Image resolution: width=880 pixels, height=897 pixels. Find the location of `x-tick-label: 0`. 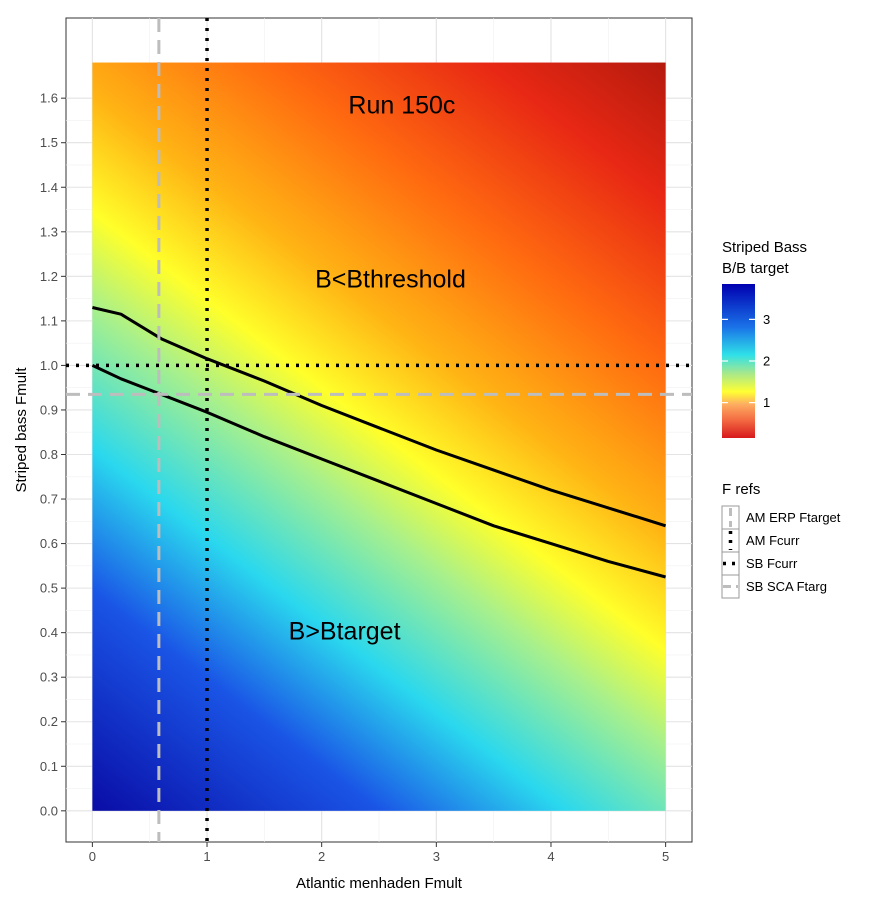

x-tick-label: 0 is located at coordinates (92, 856).